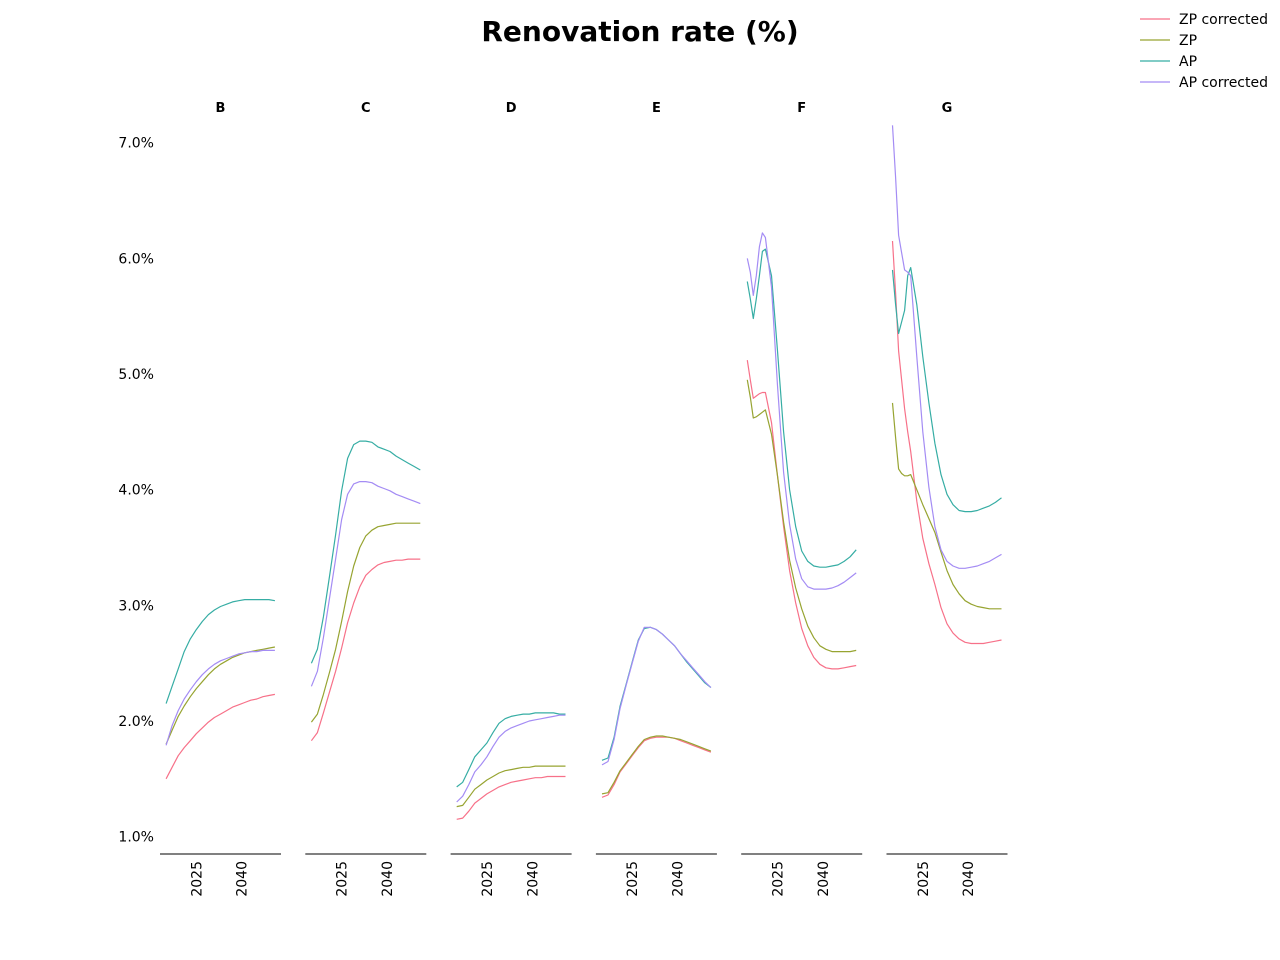  I want to click on y-tick-label: 1.0%, so click(136, 838).